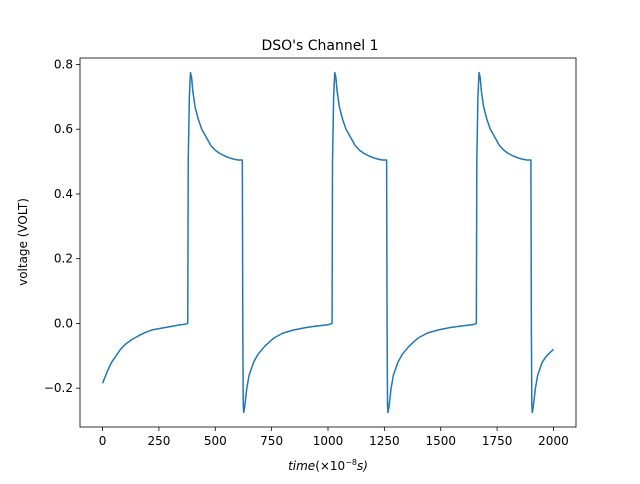 The image size is (640, 484). What do you see at coordinates (63, 64) in the screenshot?
I see `y-tick-label: 0.8` at bounding box center [63, 64].